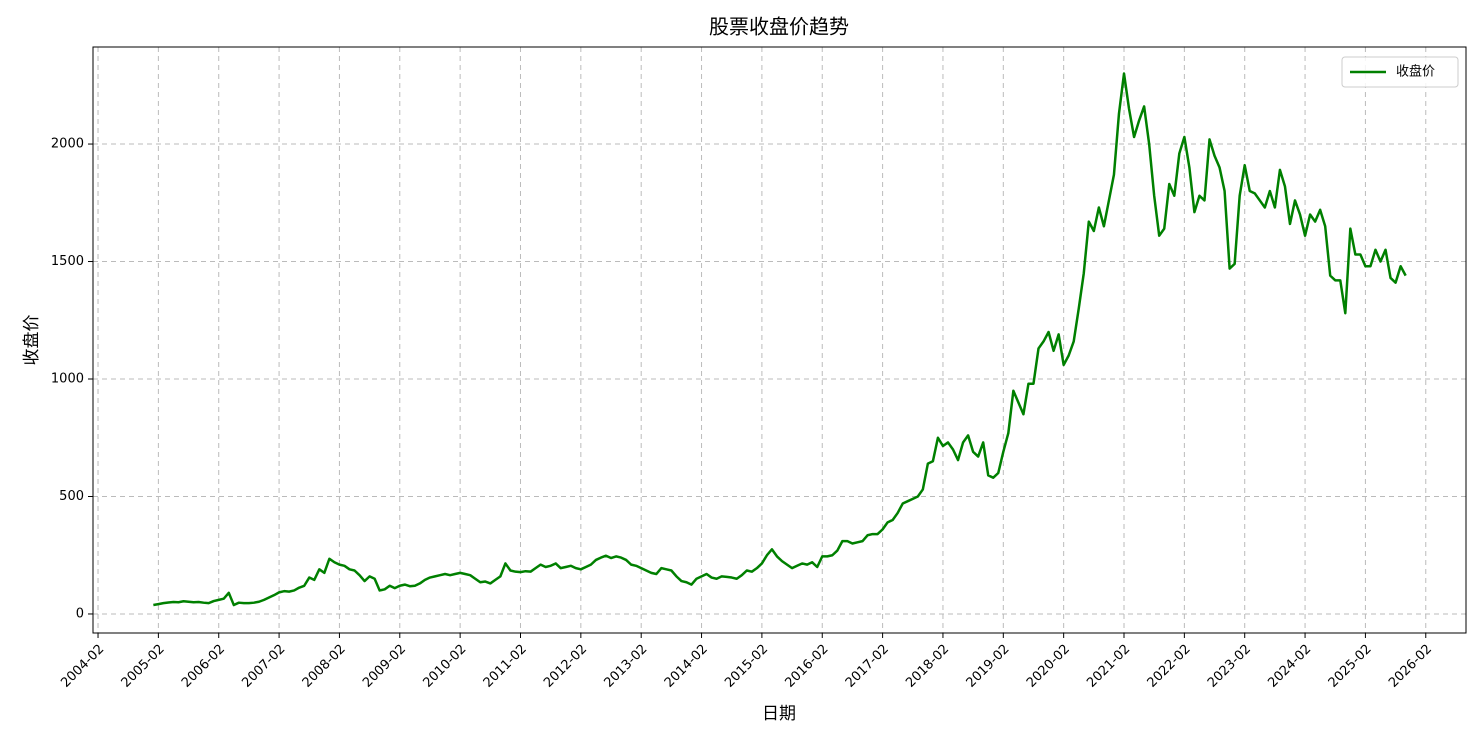 This screenshot has width=1484, height=744. Describe the element at coordinates (80, 613) in the screenshot. I see `y-tick-label: 0` at that location.